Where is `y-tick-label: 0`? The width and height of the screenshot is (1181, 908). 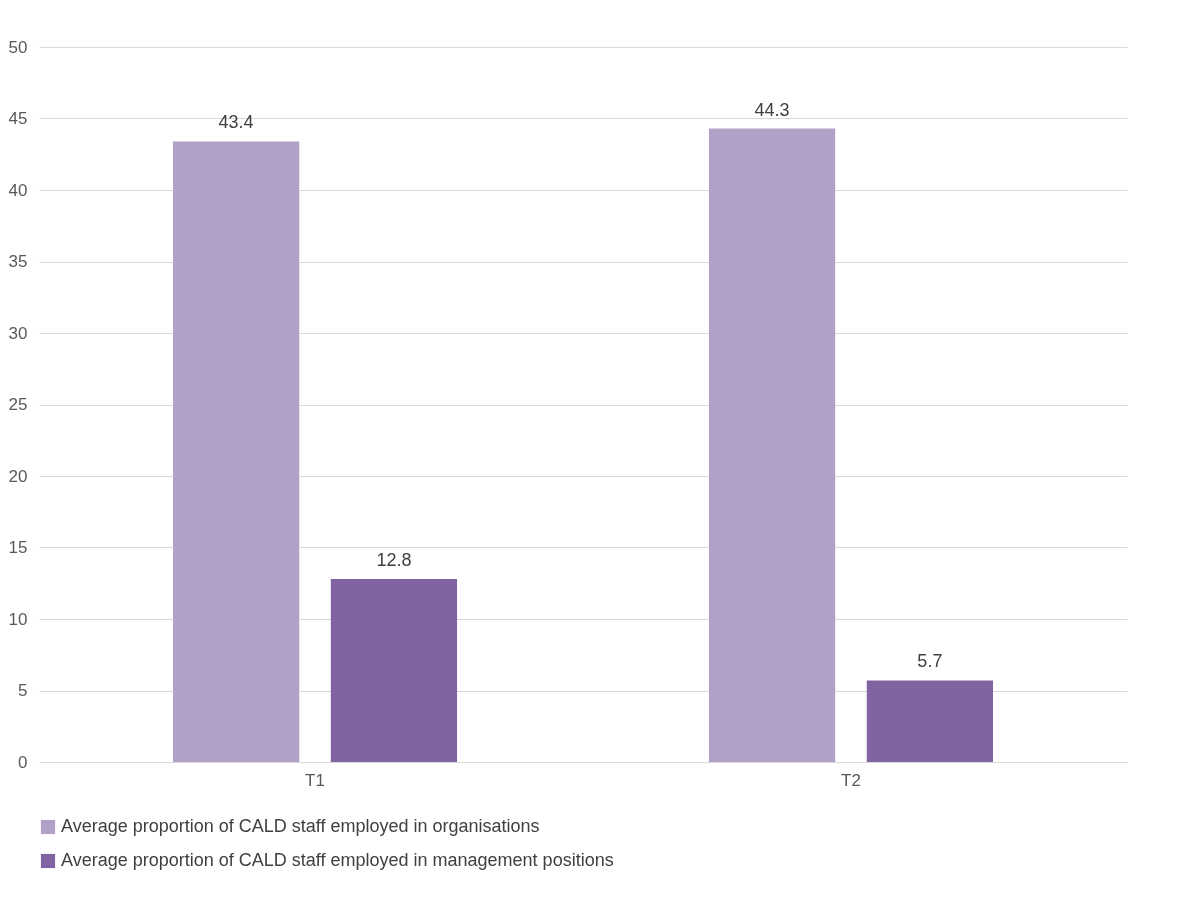 y-tick-label: 0 is located at coordinates (23, 762).